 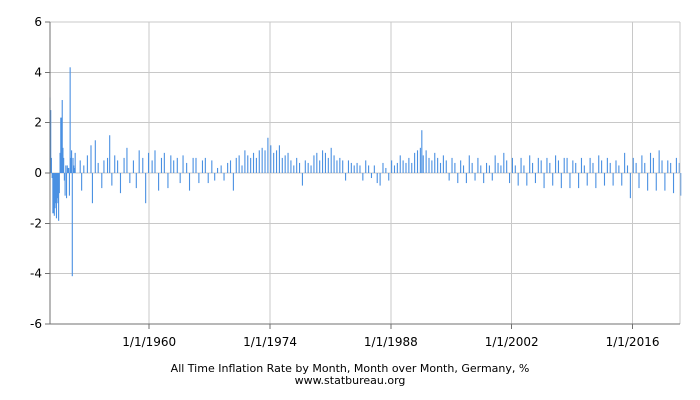 What do you see at coordinates (36, 223) in the screenshot?
I see `y-tick-label: -2` at bounding box center [36, 223].